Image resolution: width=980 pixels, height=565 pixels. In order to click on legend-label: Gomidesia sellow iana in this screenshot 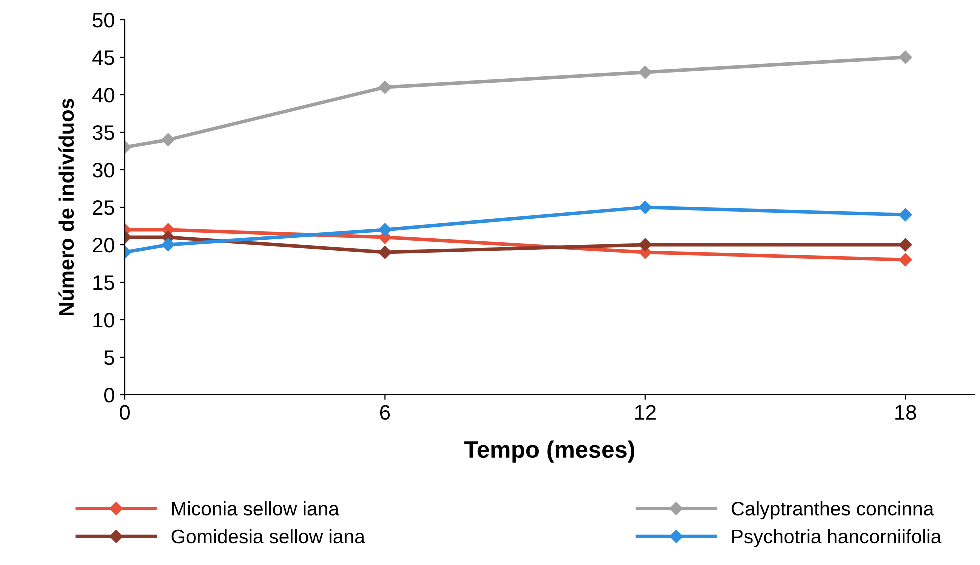, I will do `click(269, 536)`.